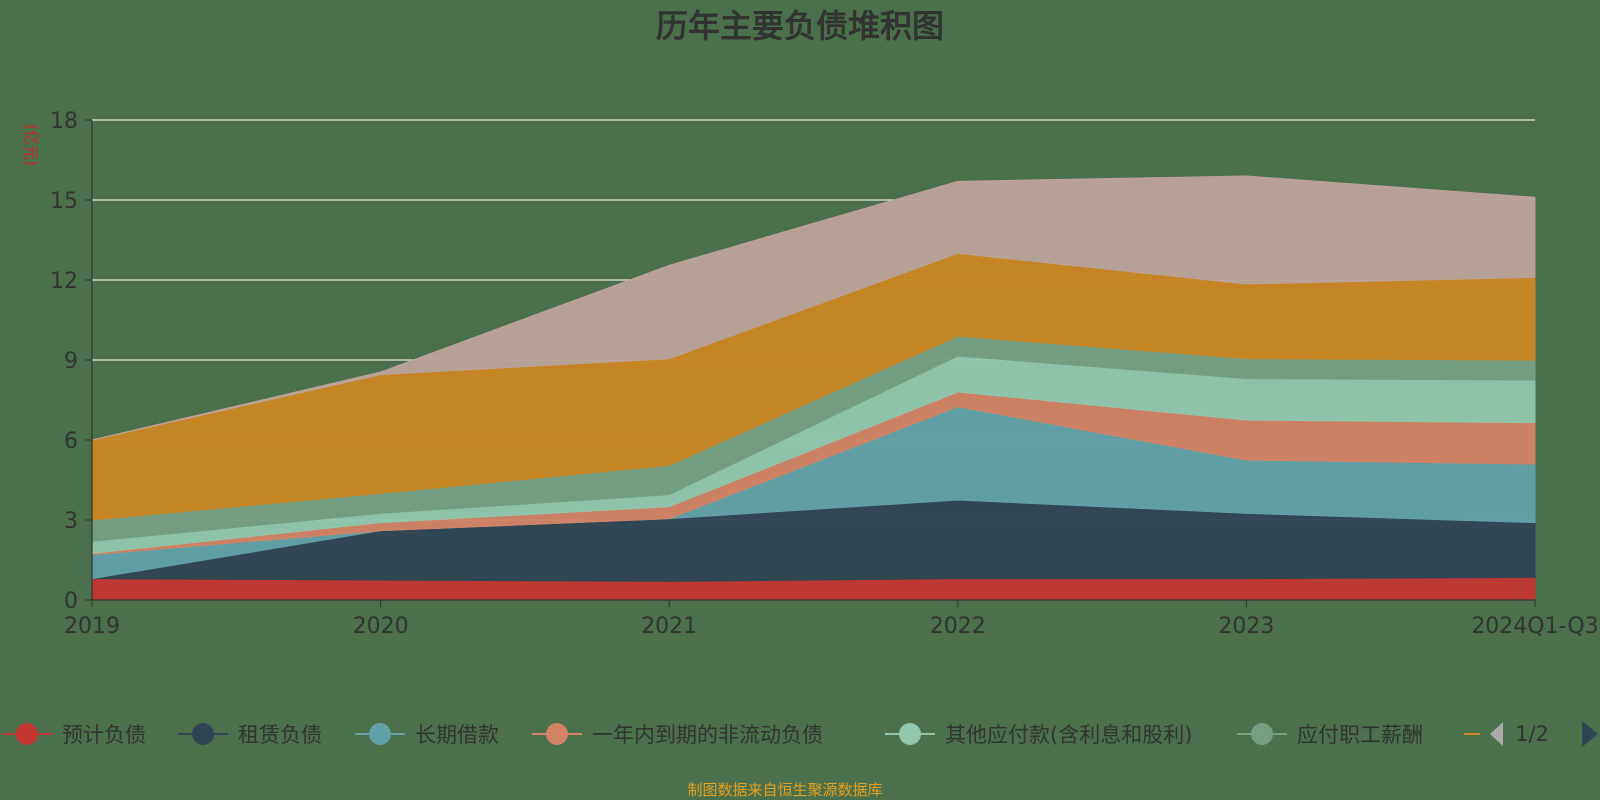  I want to click on legend-item: 长期借款, so click(427, 735).